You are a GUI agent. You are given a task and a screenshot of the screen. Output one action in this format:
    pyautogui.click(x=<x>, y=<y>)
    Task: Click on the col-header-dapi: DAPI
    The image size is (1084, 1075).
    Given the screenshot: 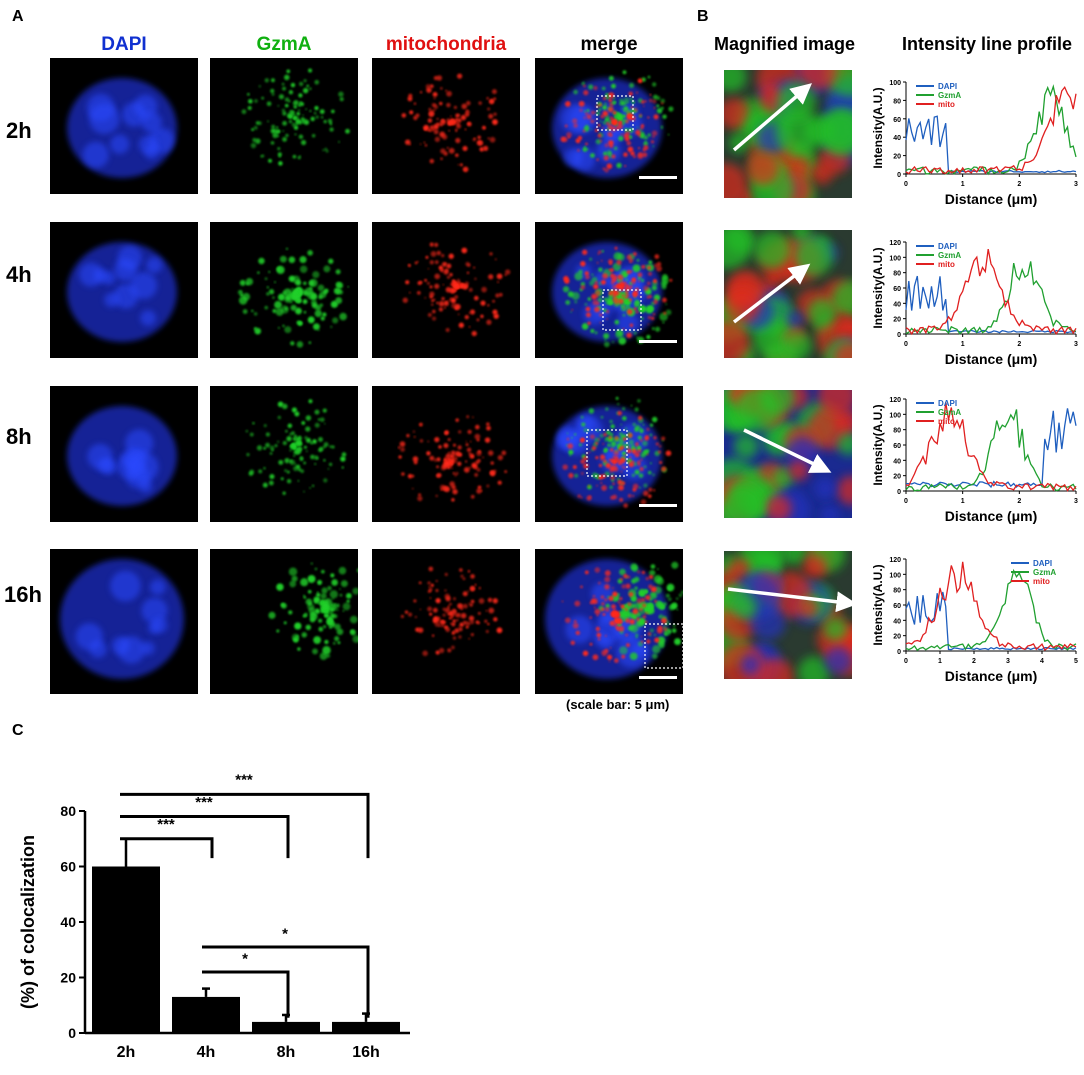 What is the action you would take?
    pyautogui.click(x=124, y=45)
    